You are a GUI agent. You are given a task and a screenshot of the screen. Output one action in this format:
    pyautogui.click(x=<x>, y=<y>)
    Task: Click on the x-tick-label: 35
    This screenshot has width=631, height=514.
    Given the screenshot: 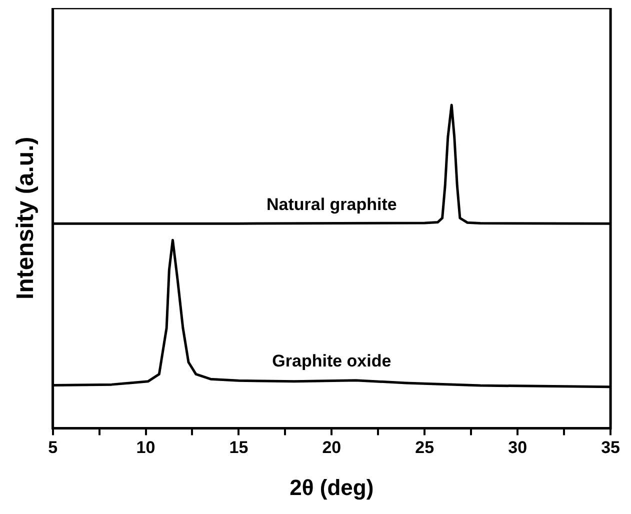 What is the action you would take?
    pyautogui.click(x=610, y=448)
    